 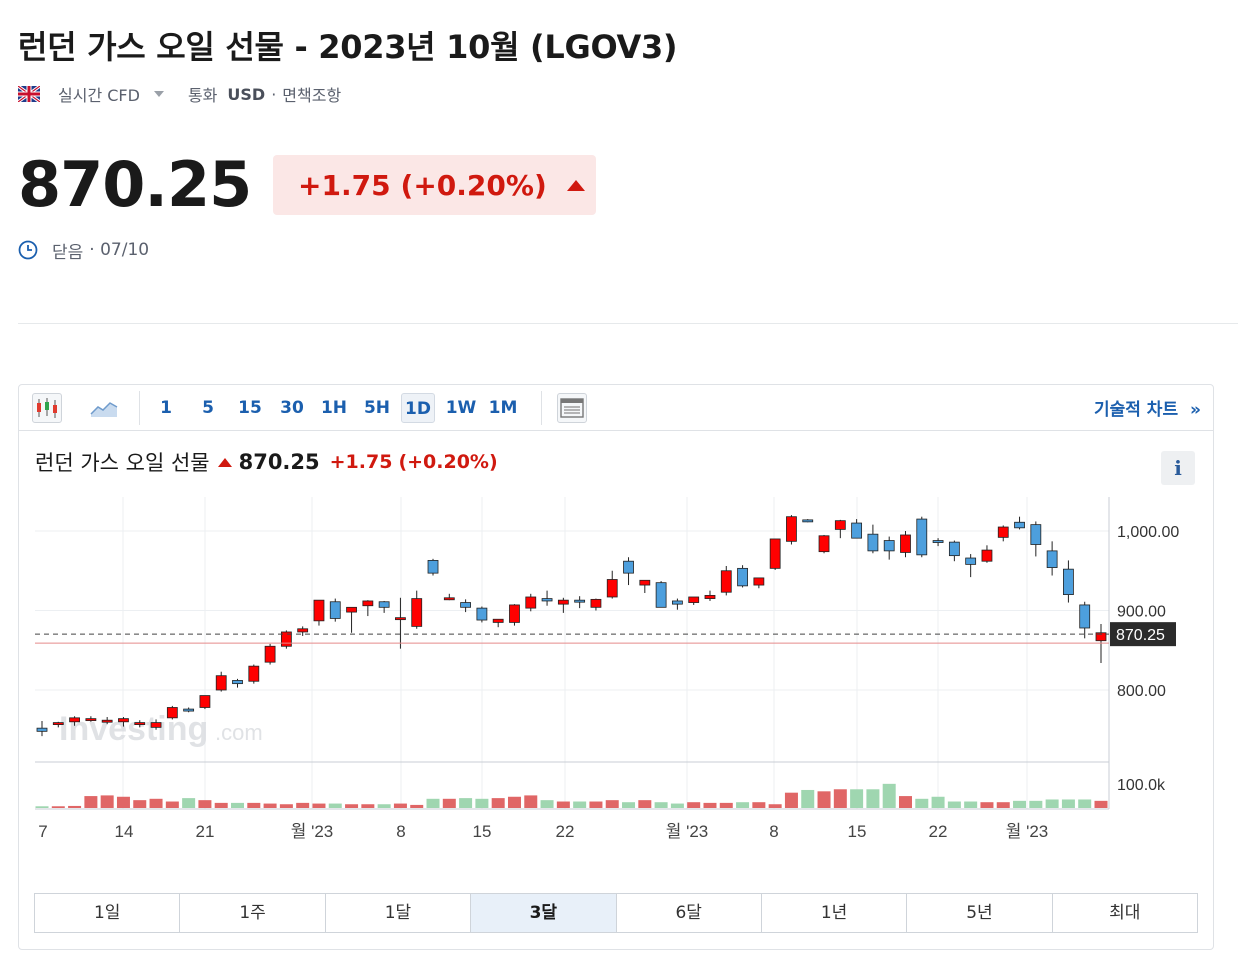 What do you see at coordinates (253, 913) in the screenshot?
I see `range-button-1: 1주` at bounding box center [253, 913].